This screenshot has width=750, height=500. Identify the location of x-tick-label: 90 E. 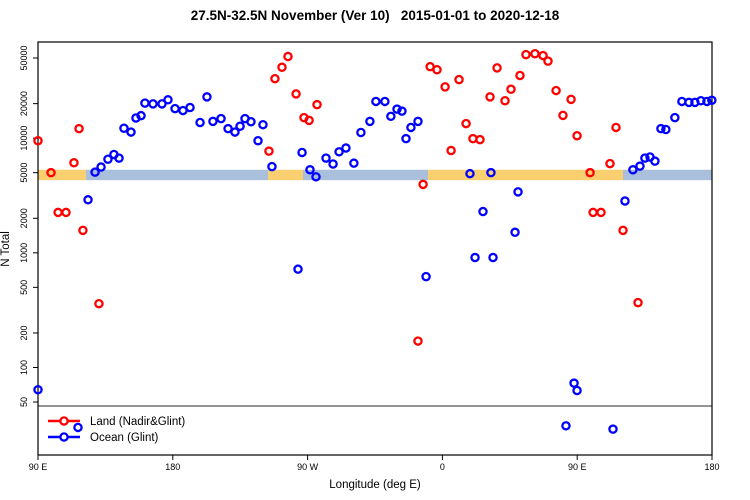
(577, 467).